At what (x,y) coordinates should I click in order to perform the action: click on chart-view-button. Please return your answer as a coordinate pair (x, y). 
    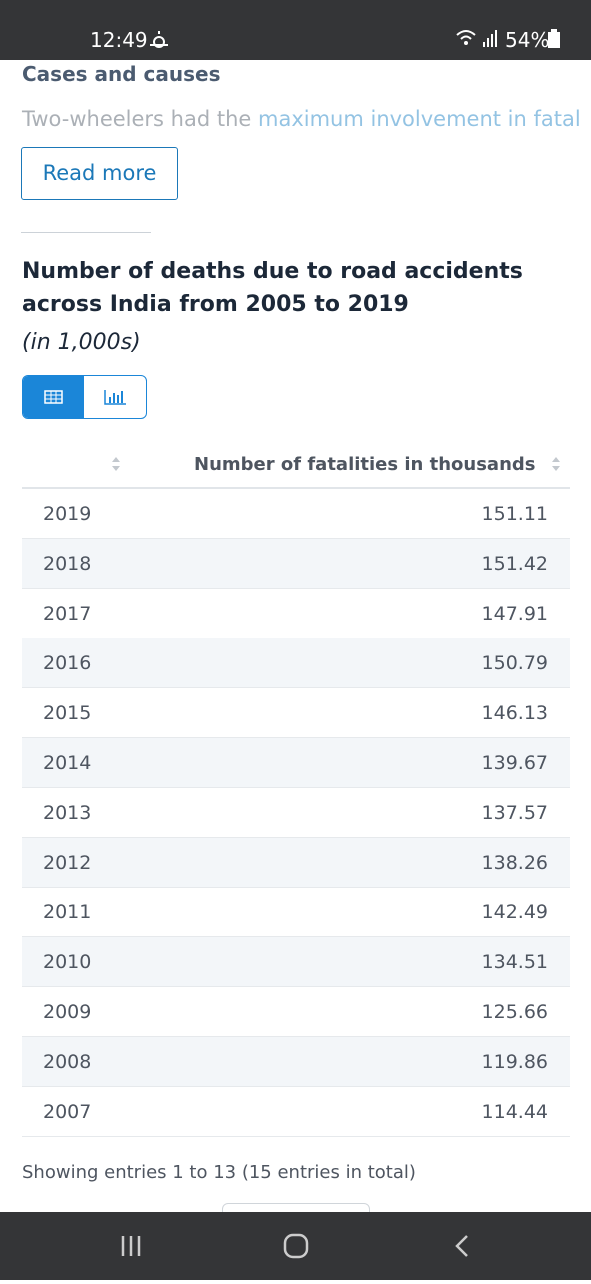
    Looking at the image, I should click on (114, 397).